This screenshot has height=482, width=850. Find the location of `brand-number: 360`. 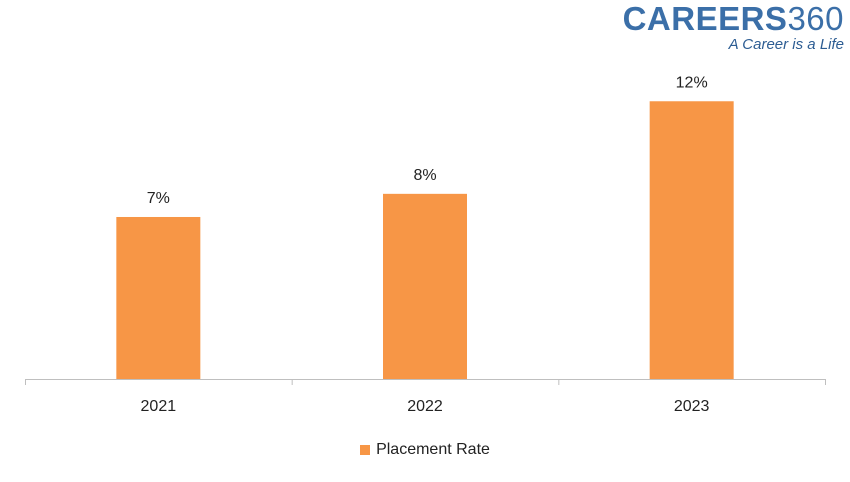

brand-number: 360 is located at coordinates (815, 18).